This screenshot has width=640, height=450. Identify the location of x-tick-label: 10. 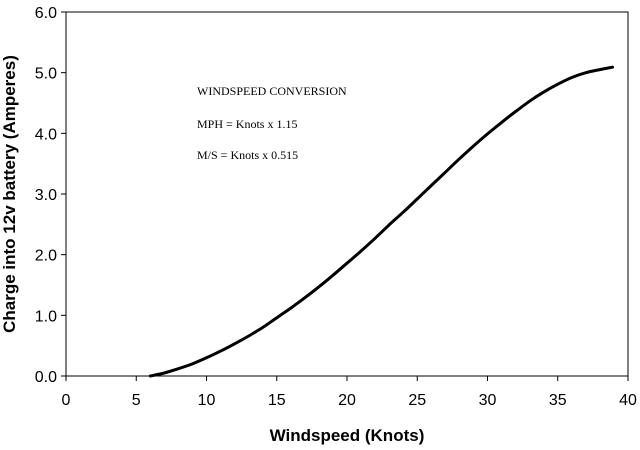
(207, 400).